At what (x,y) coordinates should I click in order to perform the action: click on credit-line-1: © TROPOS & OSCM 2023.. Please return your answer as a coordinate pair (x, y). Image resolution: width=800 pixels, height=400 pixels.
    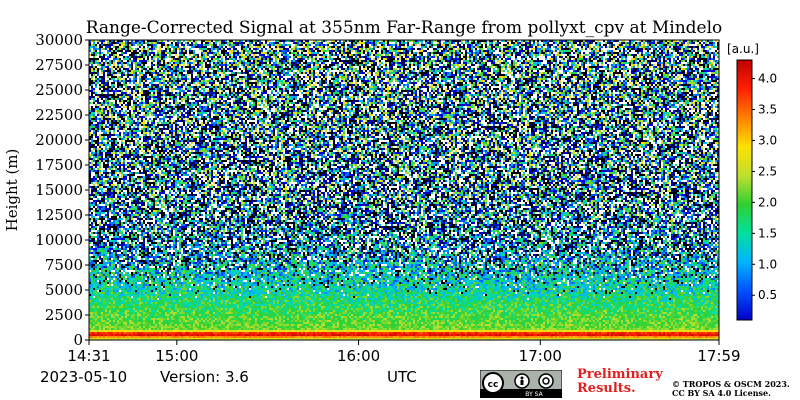
    Looking at the image, I should click on (731, 384).